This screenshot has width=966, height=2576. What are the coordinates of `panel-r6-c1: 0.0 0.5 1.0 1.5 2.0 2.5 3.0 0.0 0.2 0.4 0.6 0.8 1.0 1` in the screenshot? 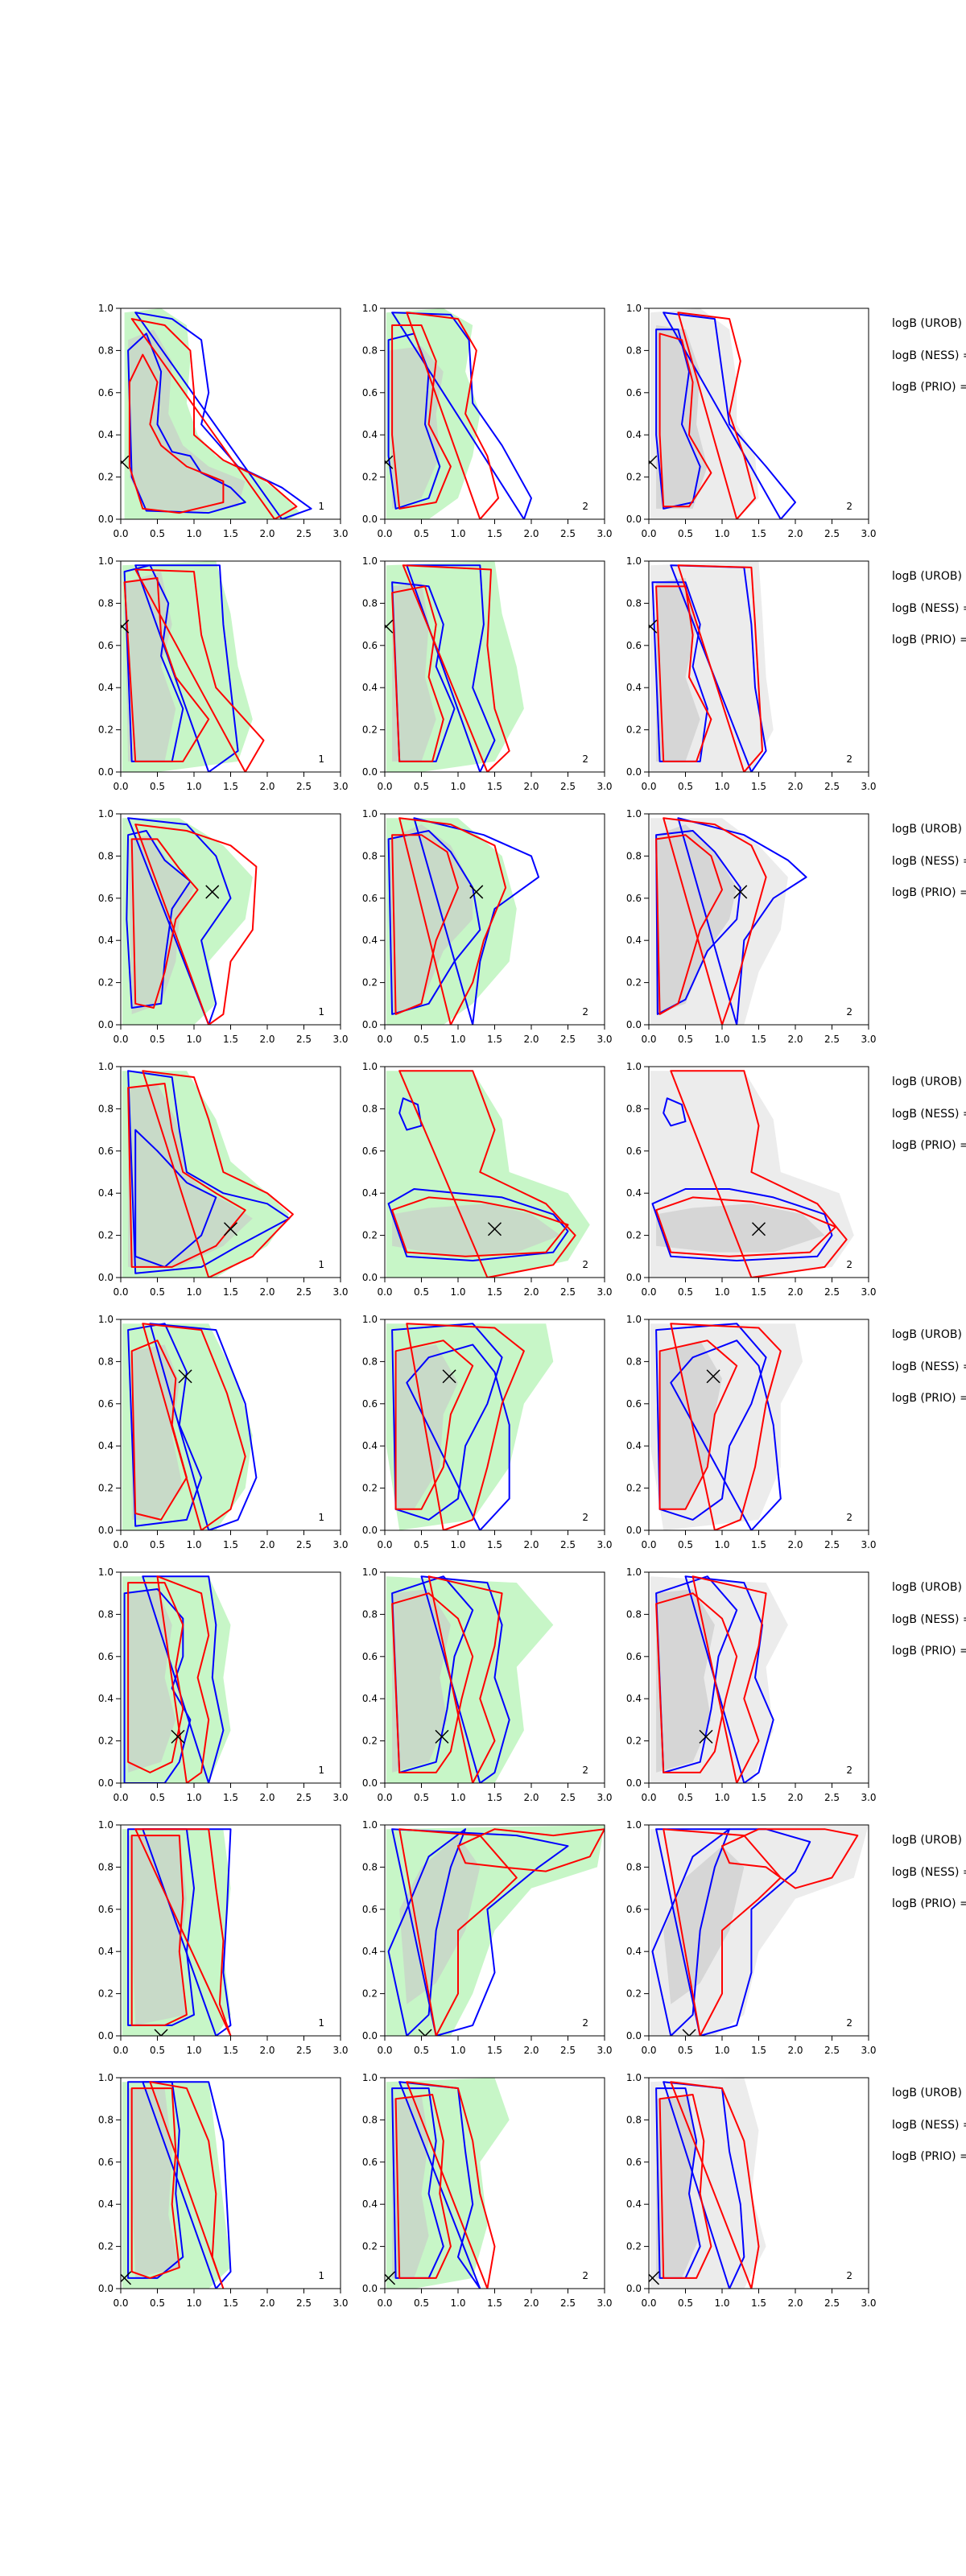 It's located at (223, 1685).